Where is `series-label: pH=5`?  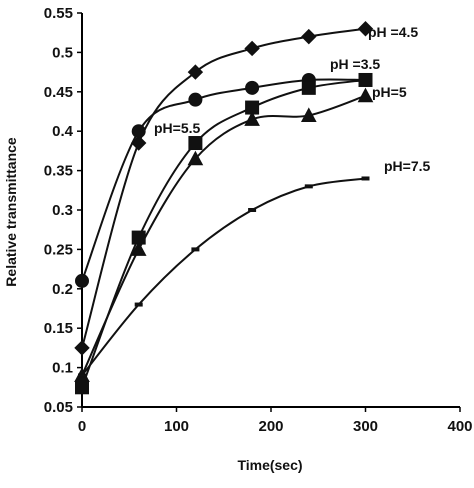
series-label: pH=5 is located at coordinates (389, 92).